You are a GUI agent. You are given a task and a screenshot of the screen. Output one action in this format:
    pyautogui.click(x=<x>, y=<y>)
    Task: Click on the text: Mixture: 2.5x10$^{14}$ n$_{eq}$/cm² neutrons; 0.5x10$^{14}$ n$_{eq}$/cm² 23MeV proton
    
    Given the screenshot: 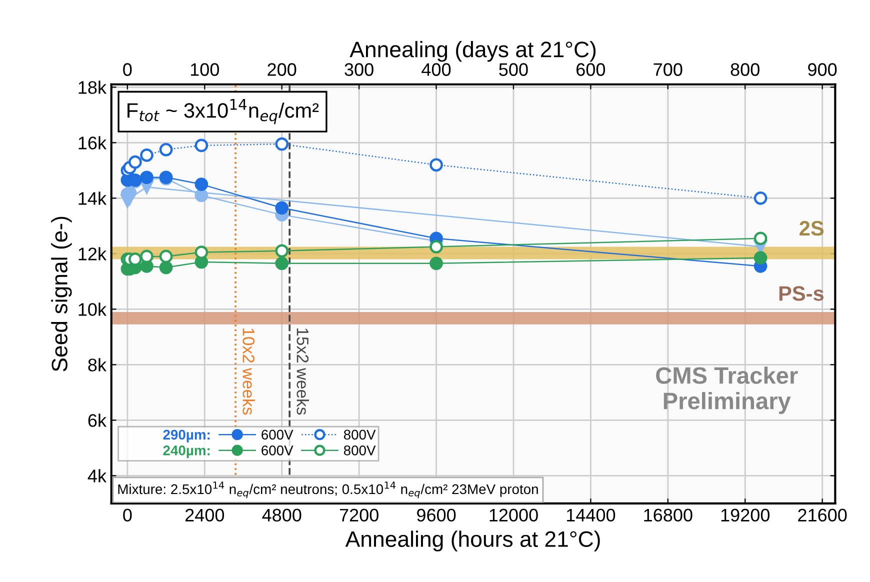 What is the action you would take?
    pyautogui.click(x=328, y=490)
    